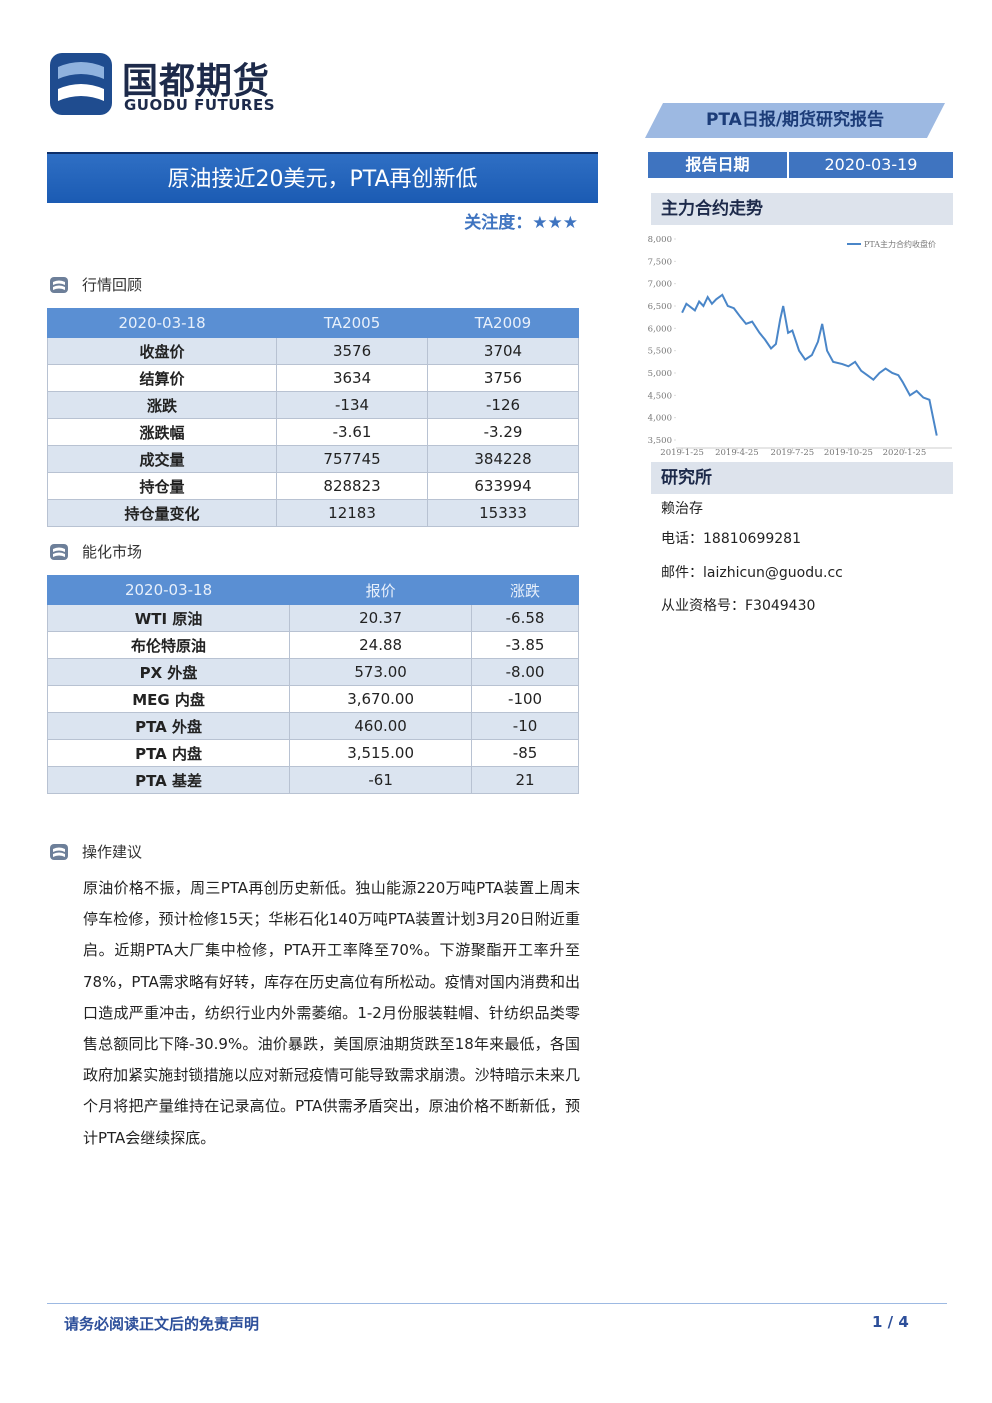 The image size is (992, 1403). What do you see at coordinates (660, 329) in the screenshot?
I see `y-tick-label: 6,000` at bounding box center [660, 329].